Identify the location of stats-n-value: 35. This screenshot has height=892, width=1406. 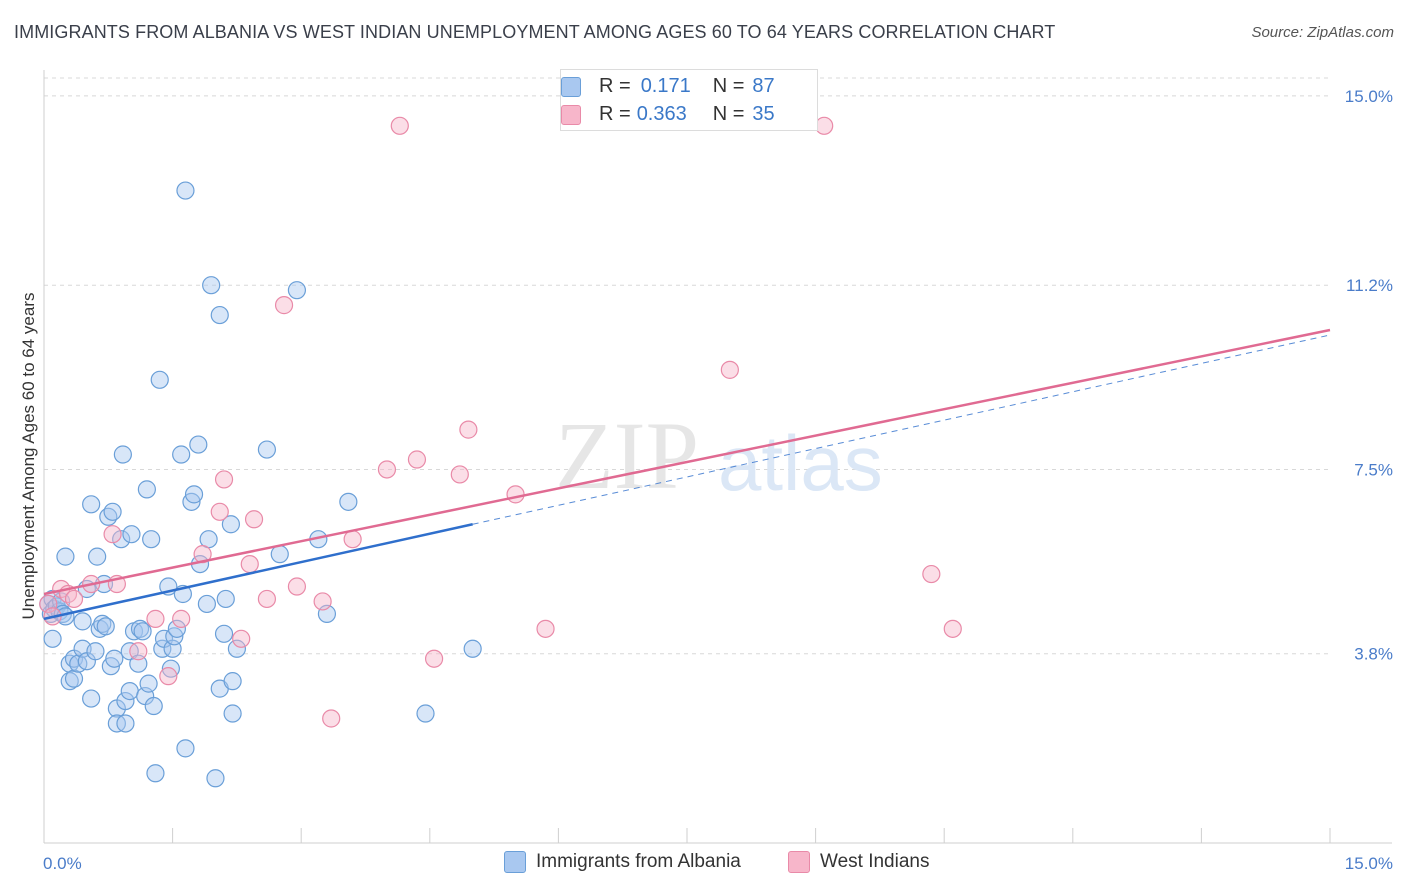
(763, 113).